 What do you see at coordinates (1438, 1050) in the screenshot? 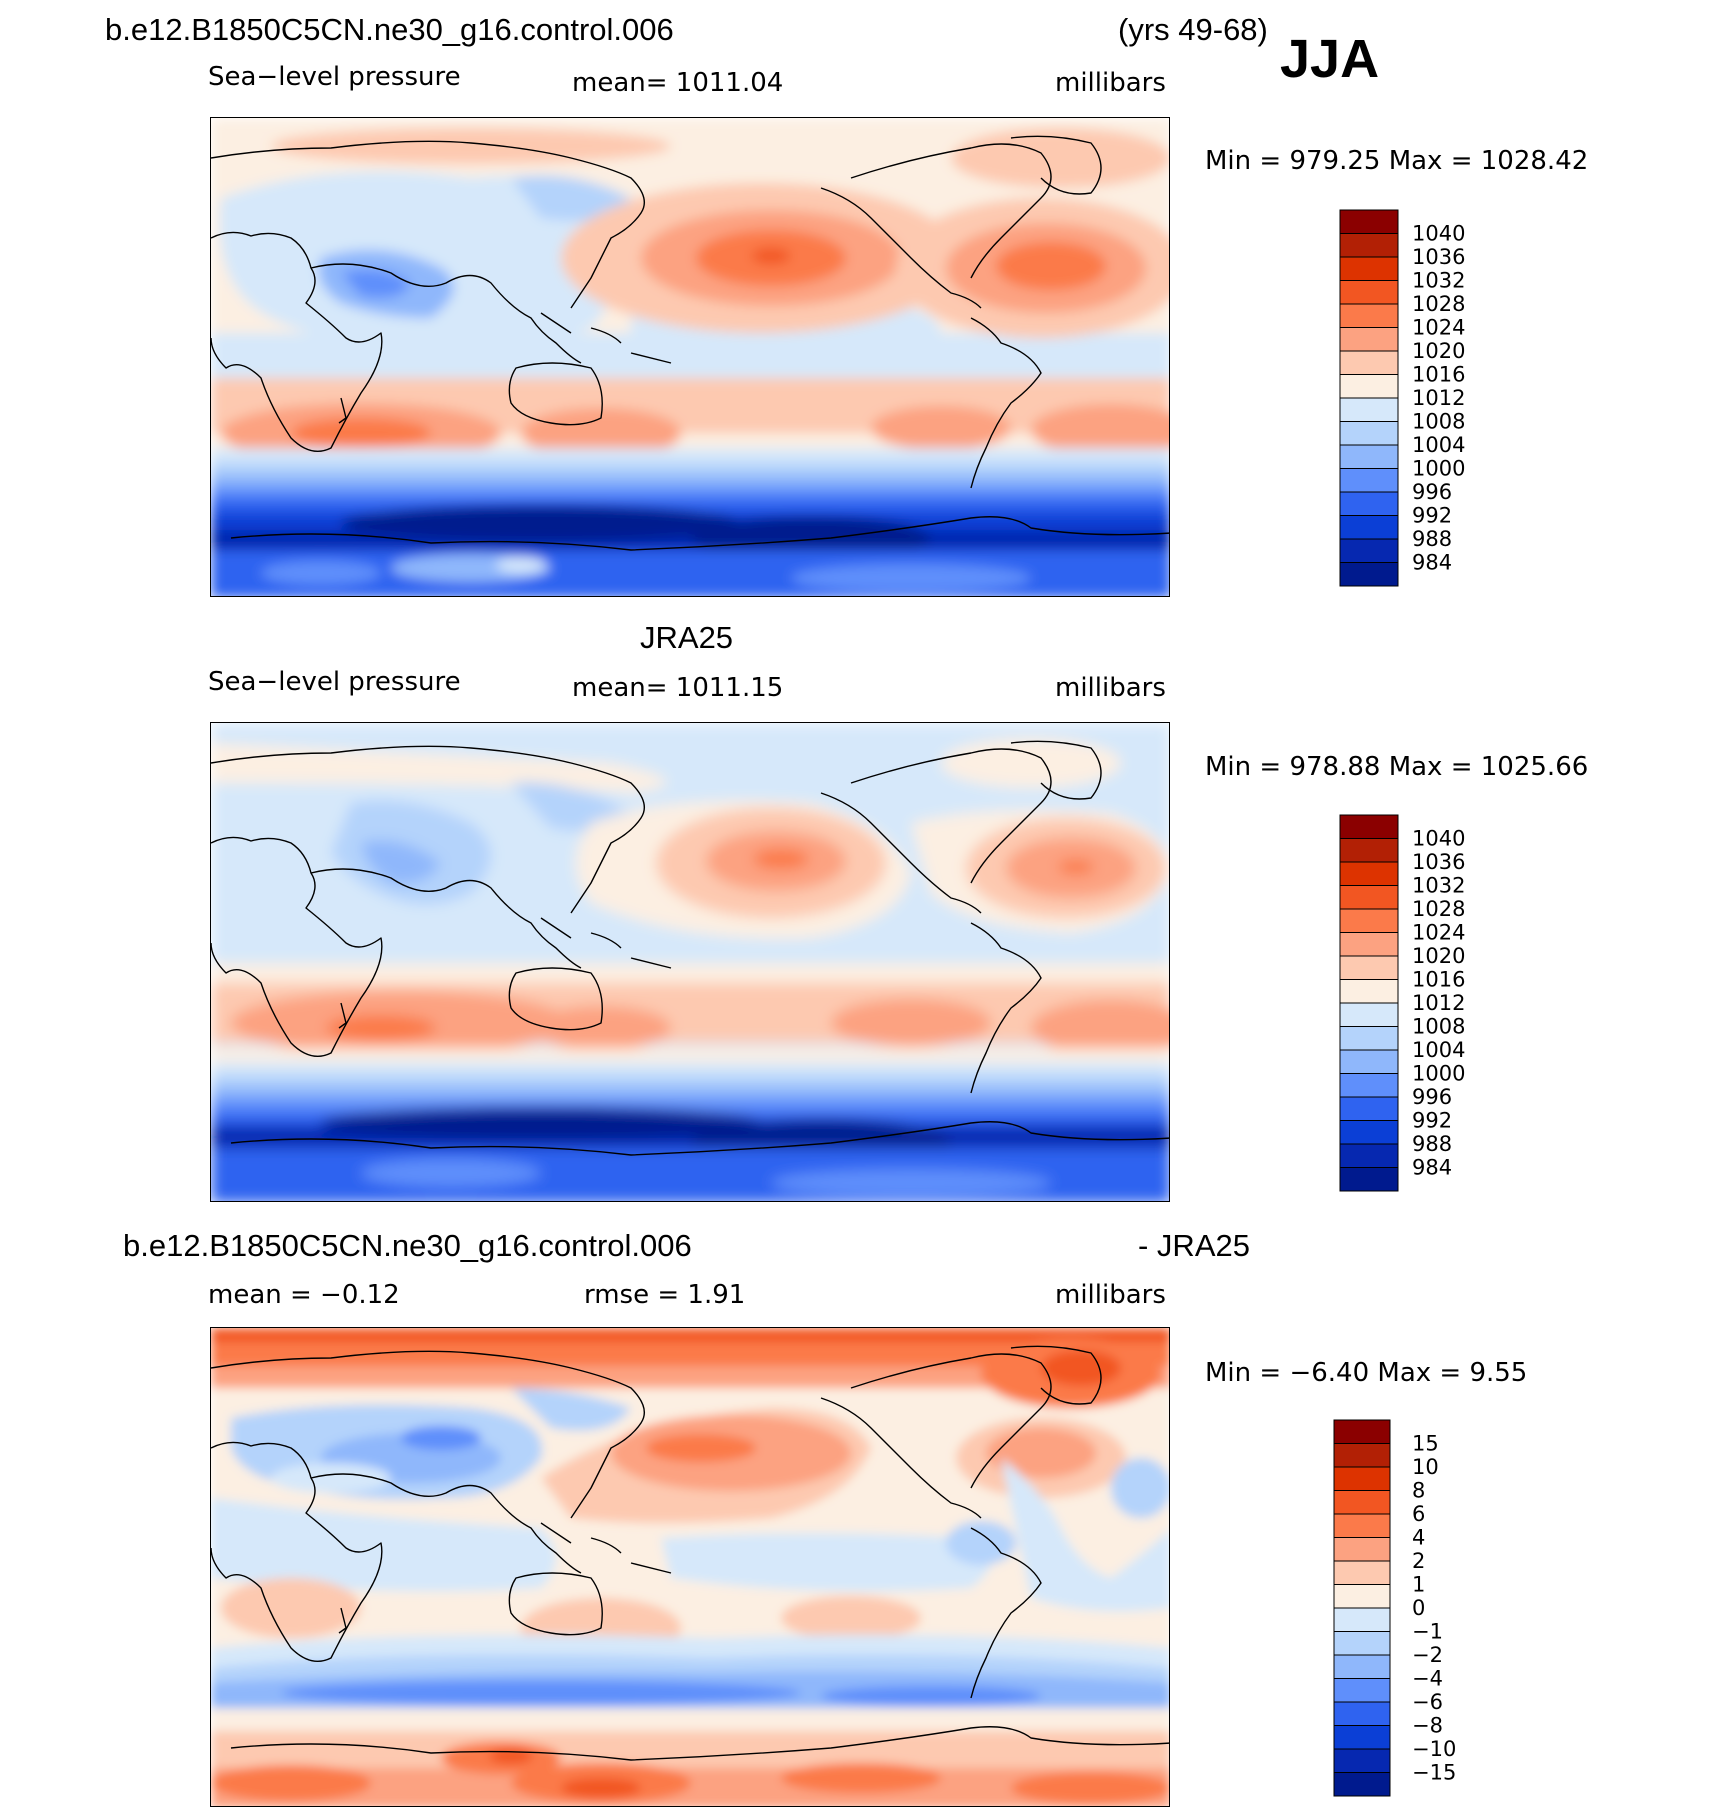
I see `pressure-colorbar-2-tick-label: 1004` at bounding box center [1438, 1050].